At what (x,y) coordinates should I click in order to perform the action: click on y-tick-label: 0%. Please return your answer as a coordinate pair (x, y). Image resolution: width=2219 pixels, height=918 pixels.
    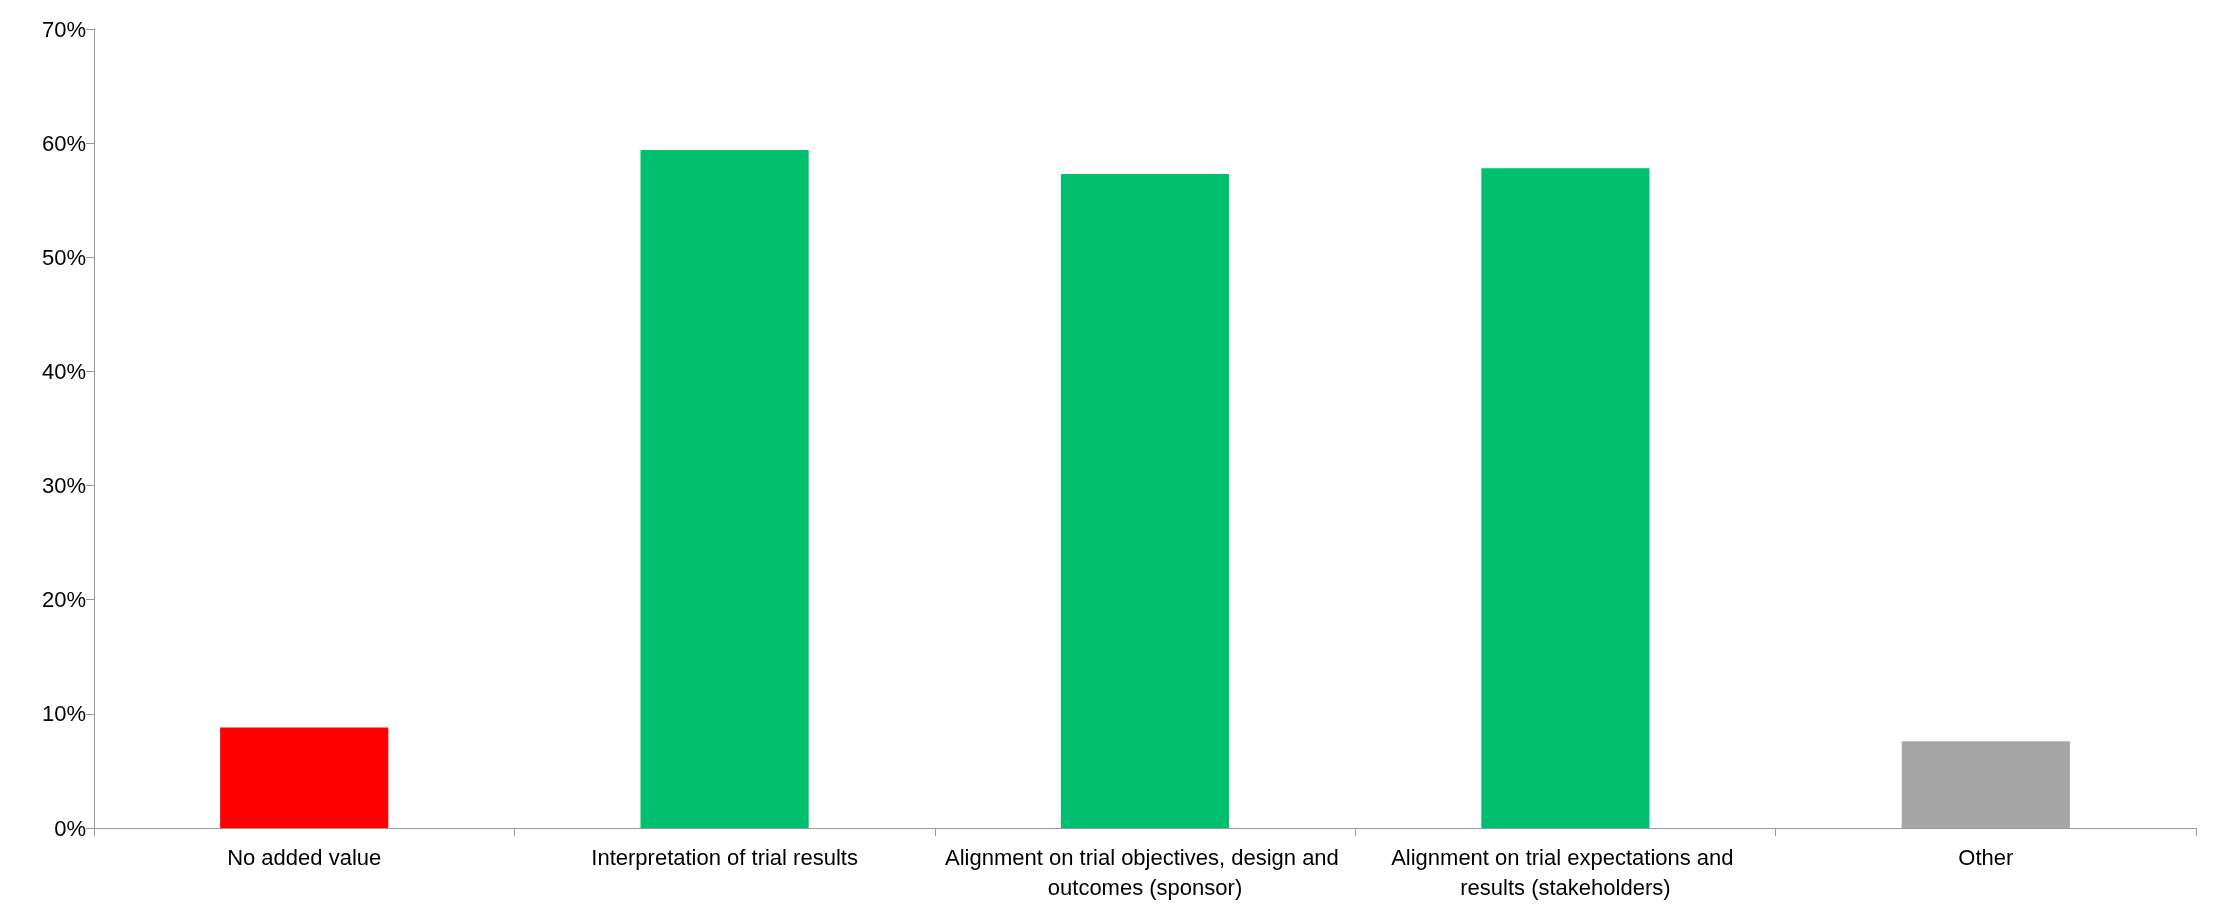
    Looking at the image, I should click on (70, 828).